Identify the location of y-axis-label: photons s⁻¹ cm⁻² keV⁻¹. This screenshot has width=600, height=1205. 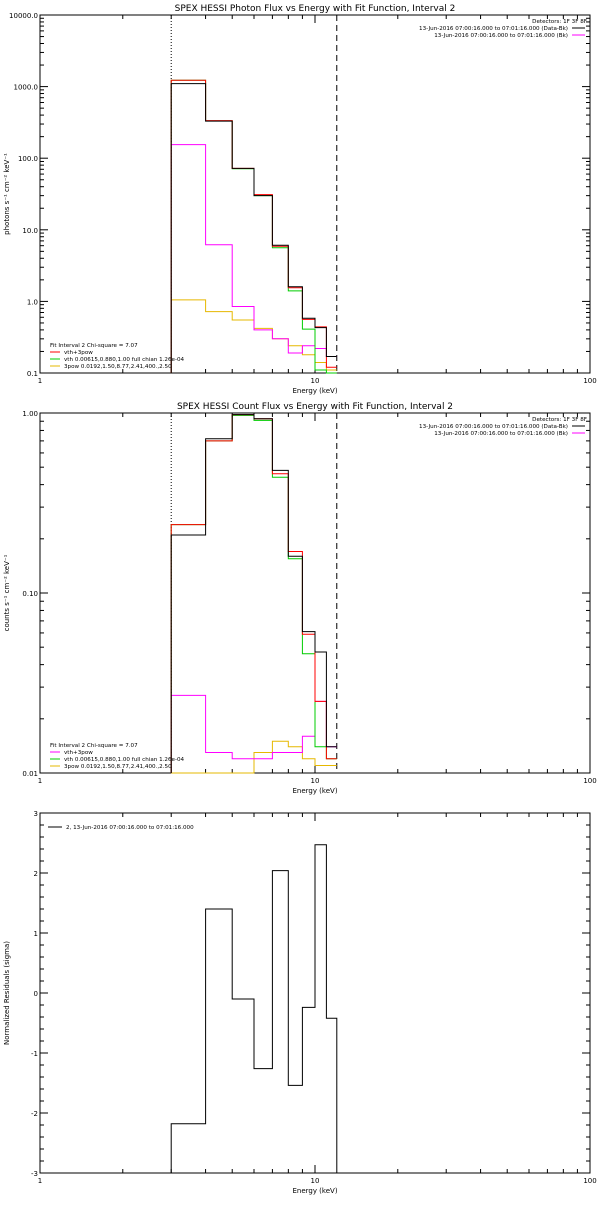
(7, 194).